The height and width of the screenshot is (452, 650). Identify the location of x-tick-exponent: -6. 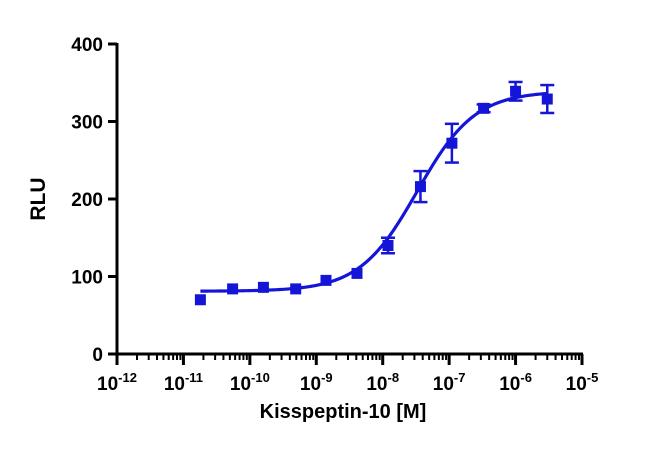
(526, 377).